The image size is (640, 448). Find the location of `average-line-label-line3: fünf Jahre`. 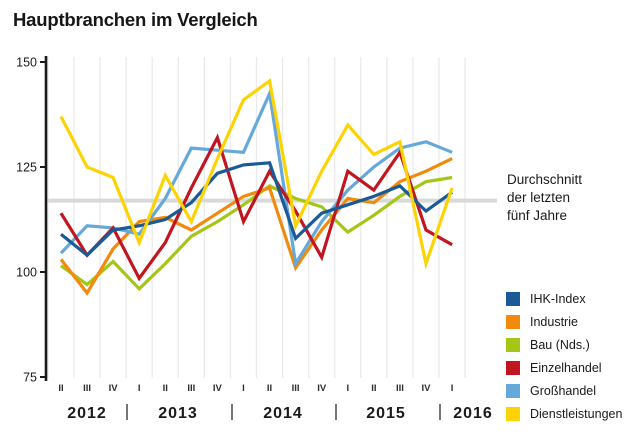

average-line-label-line3: fünf Jahre is located at coordinates (537, 215).